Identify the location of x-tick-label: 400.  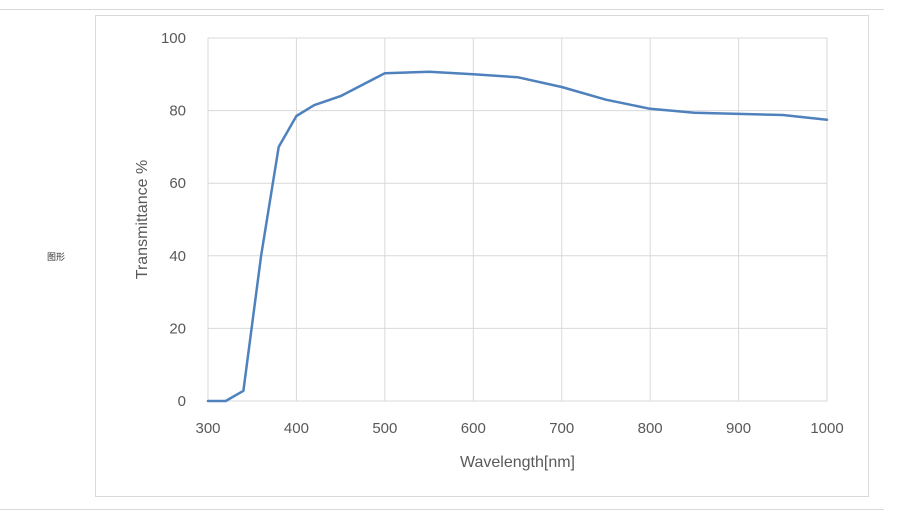
(296, 428).